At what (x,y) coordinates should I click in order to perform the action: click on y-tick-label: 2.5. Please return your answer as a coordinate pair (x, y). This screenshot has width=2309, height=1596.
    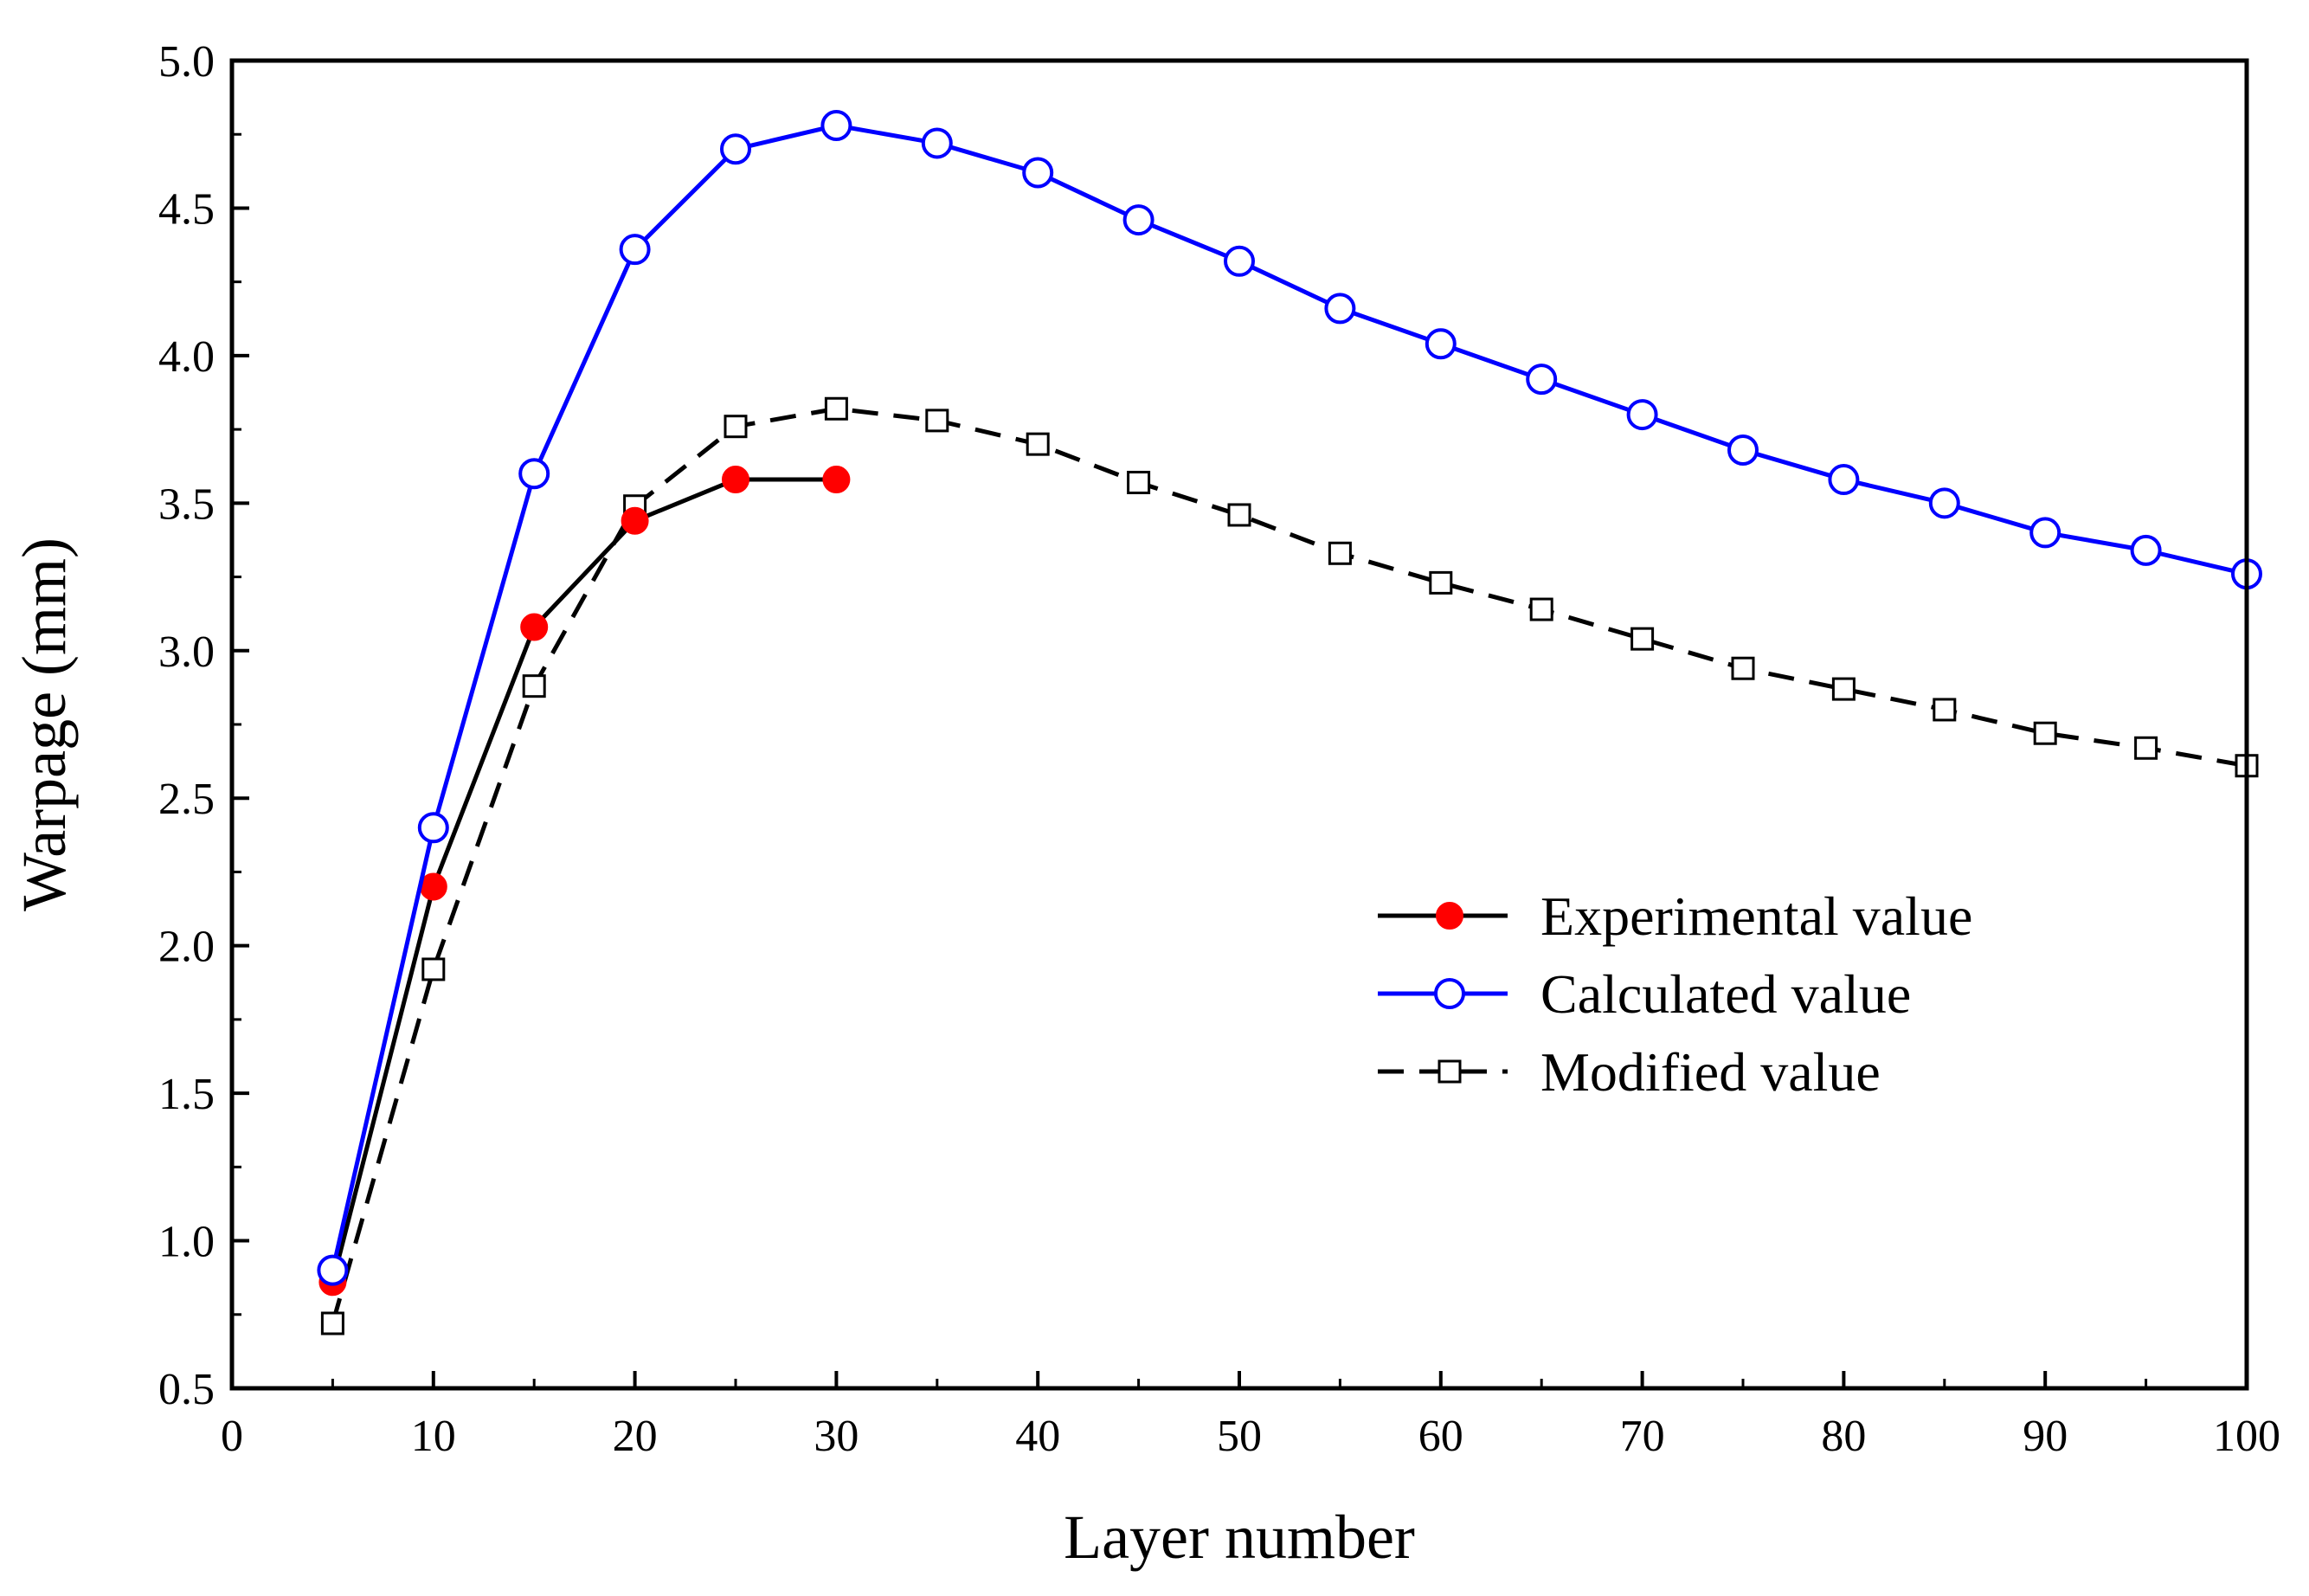
    Looking at the image, I should click on (186, 800).